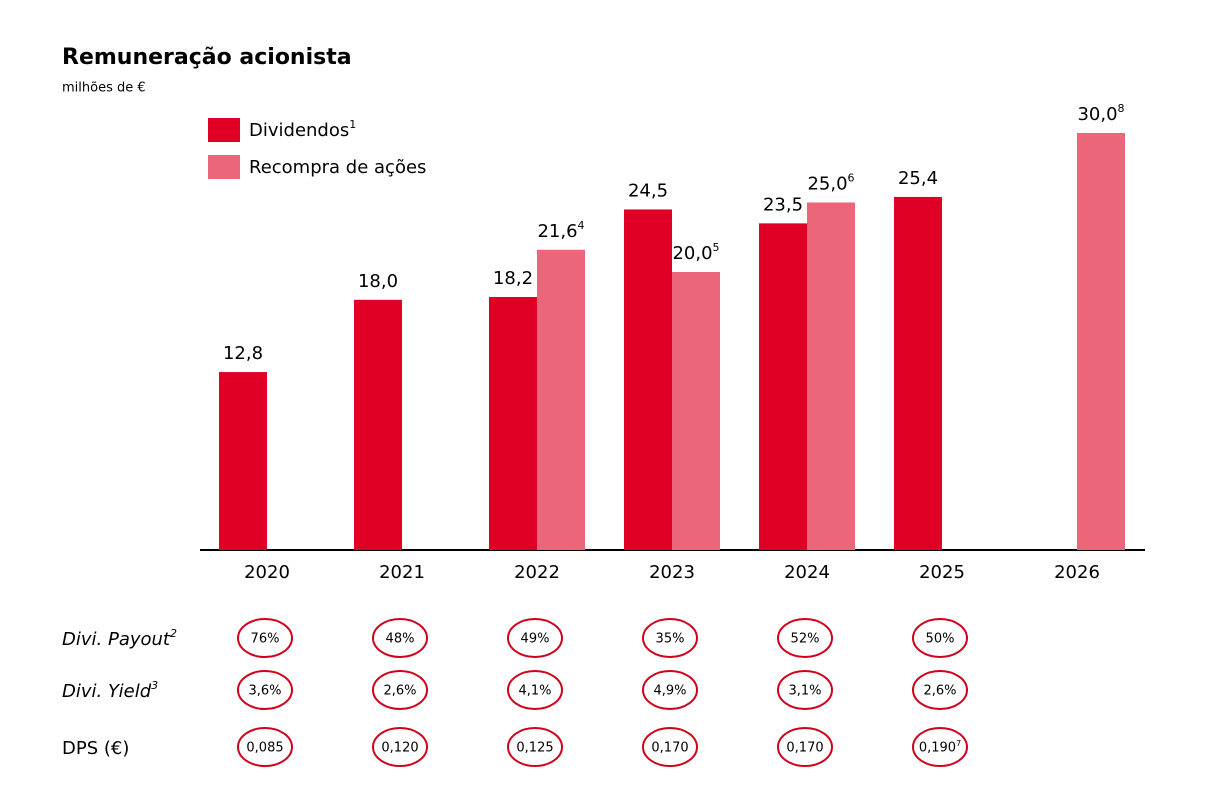 The image size is (1215, 785). I want to click on table-value: 3,1%, so click(804, 691).